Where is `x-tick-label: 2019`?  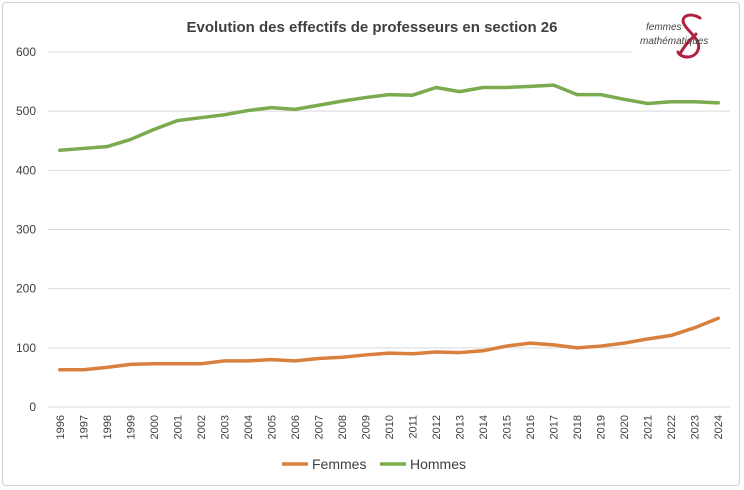 x-tick-label: 2019 is located at coordinates (602, 427).